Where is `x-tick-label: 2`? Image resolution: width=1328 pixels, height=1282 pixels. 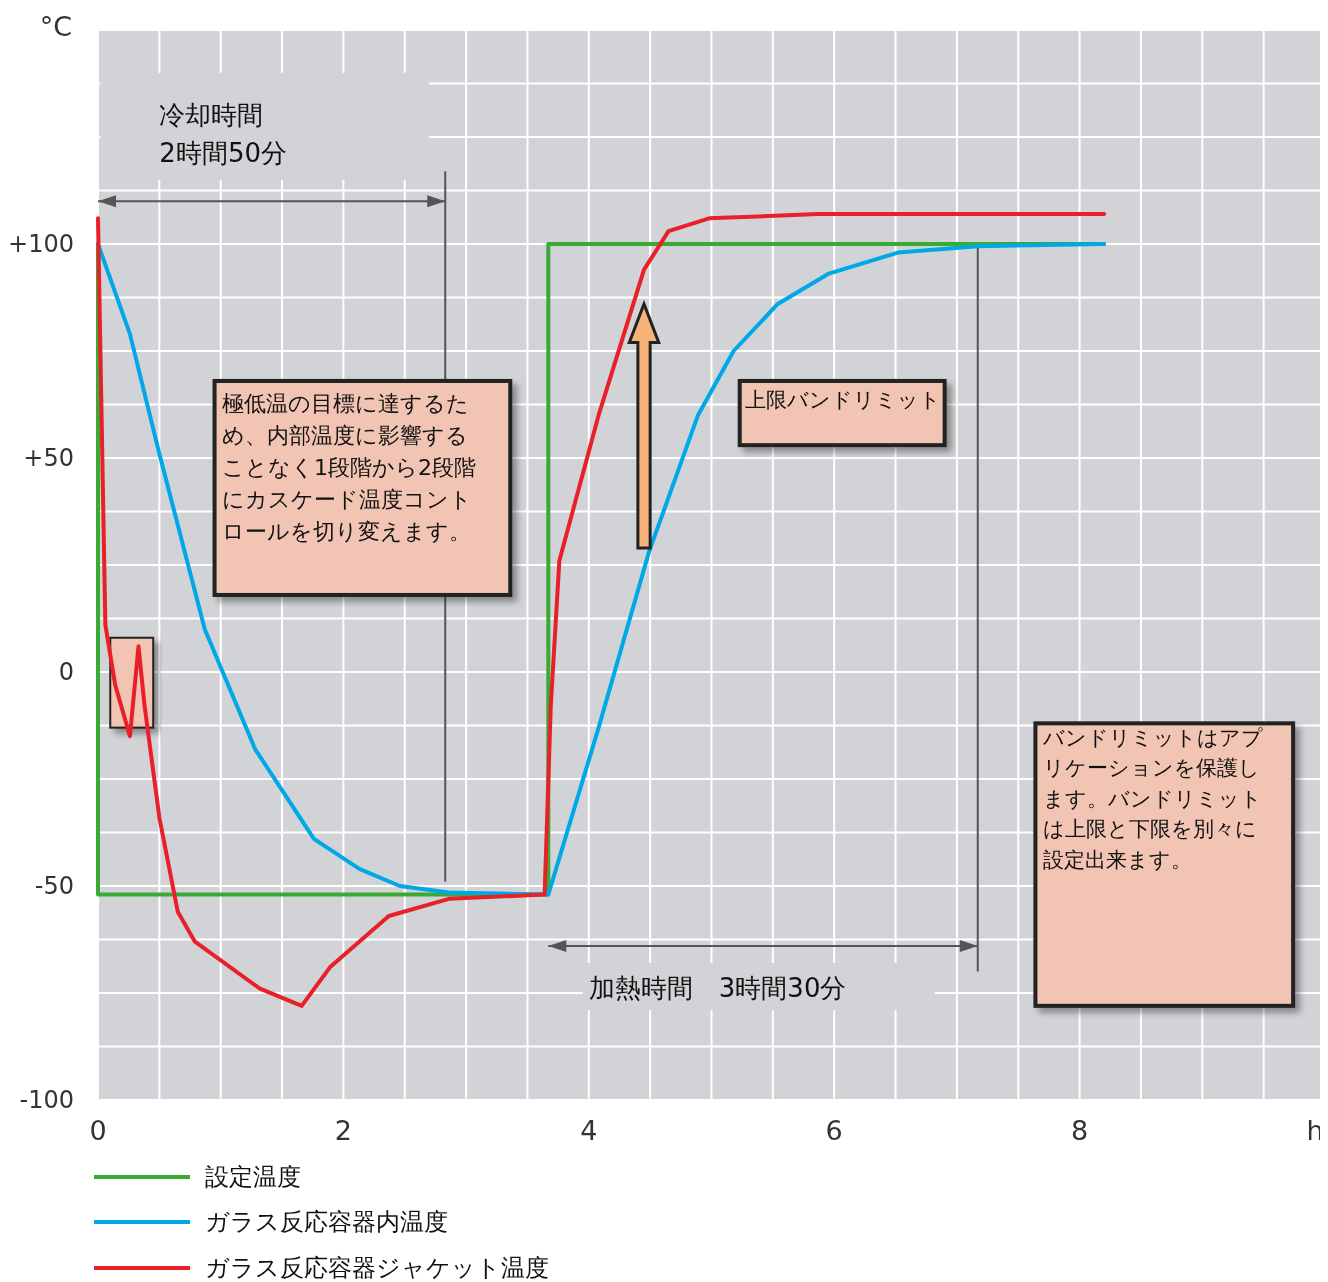 x-tick-label: 2 is located at coordinates (343, 1130).